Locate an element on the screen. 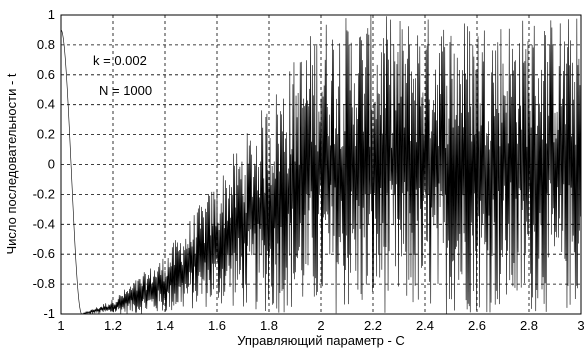  y-tick-label: 0.6 is located at coordinates (46, 74).